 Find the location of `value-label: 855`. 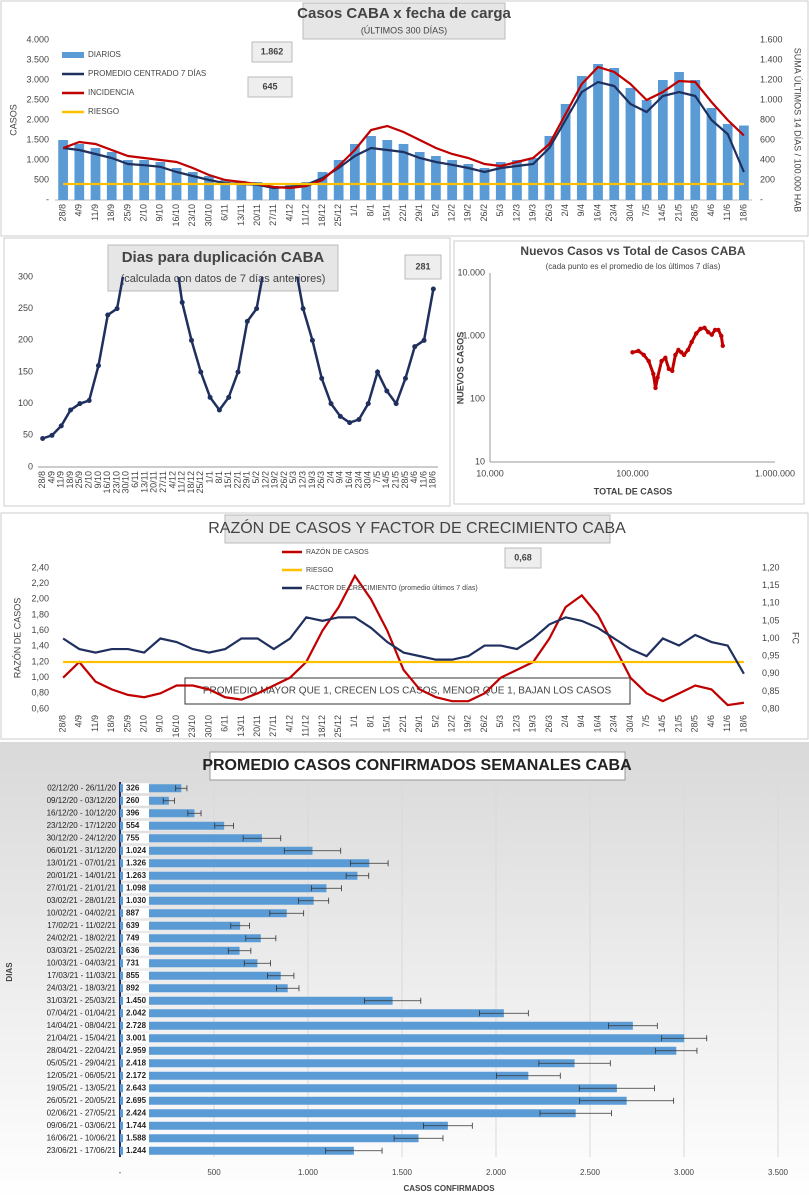

value-label: 855 is located at coordinates (133, 975).